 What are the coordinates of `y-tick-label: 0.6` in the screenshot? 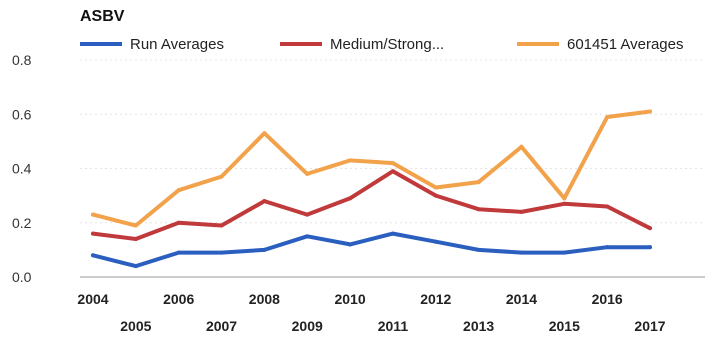 It's located at (22, 114).